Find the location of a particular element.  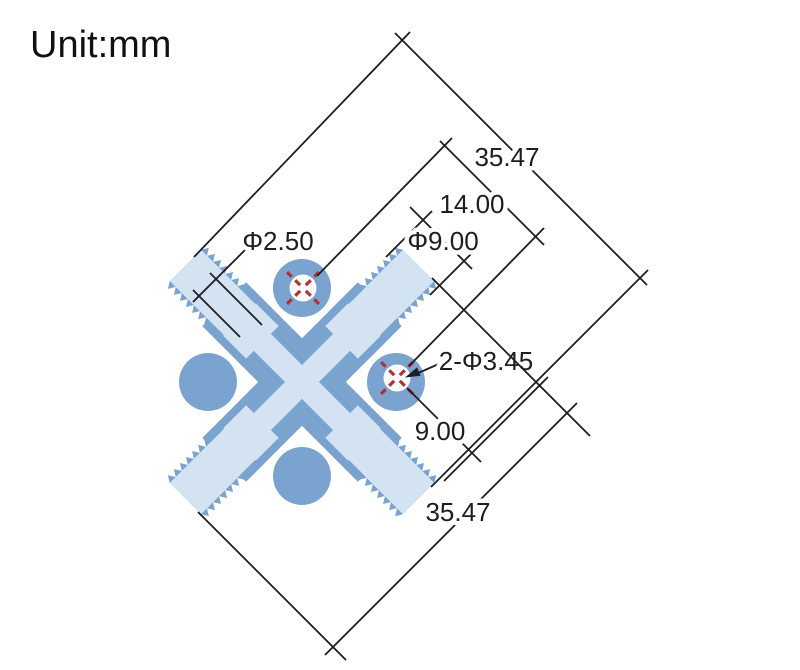

dimension-shaft-diameter: Φ2.50 is located at coordinates (255, 280).